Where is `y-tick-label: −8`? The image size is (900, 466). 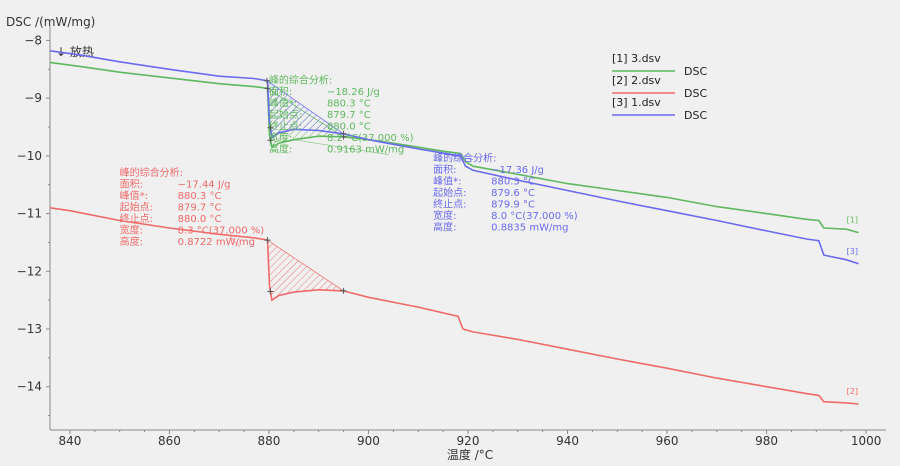
y-tick-label: −8 is located at coordinates (33, 40).